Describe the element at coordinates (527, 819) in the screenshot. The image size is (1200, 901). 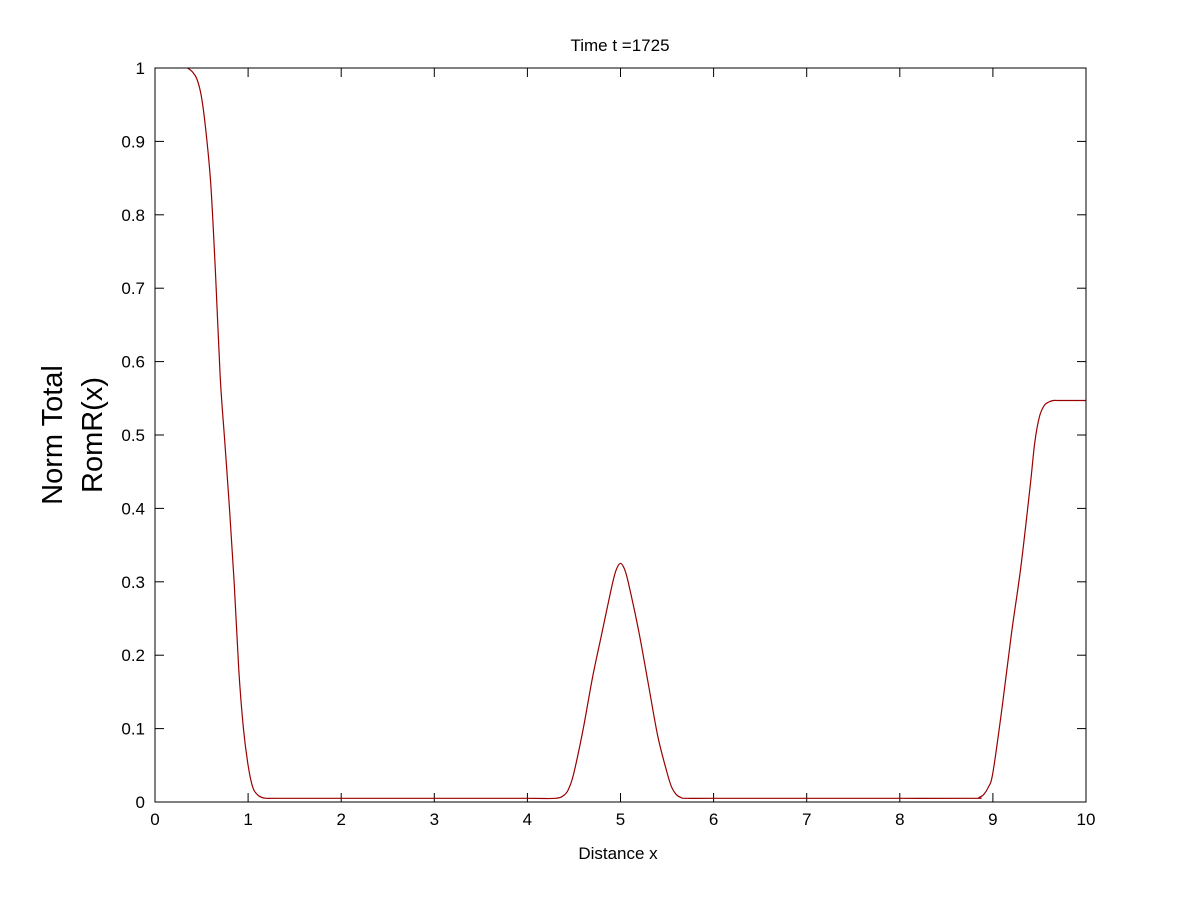
I see `x-tick-label: 4` at that location.